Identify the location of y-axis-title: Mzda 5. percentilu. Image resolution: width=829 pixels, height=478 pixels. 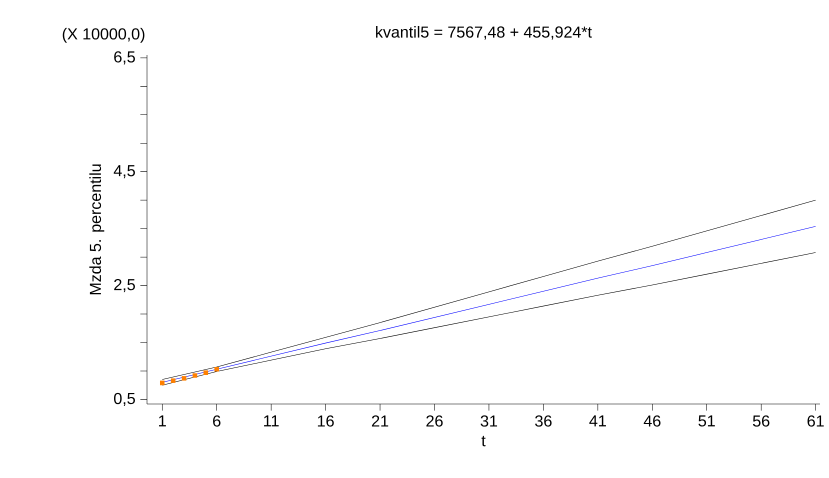
(96, 229).